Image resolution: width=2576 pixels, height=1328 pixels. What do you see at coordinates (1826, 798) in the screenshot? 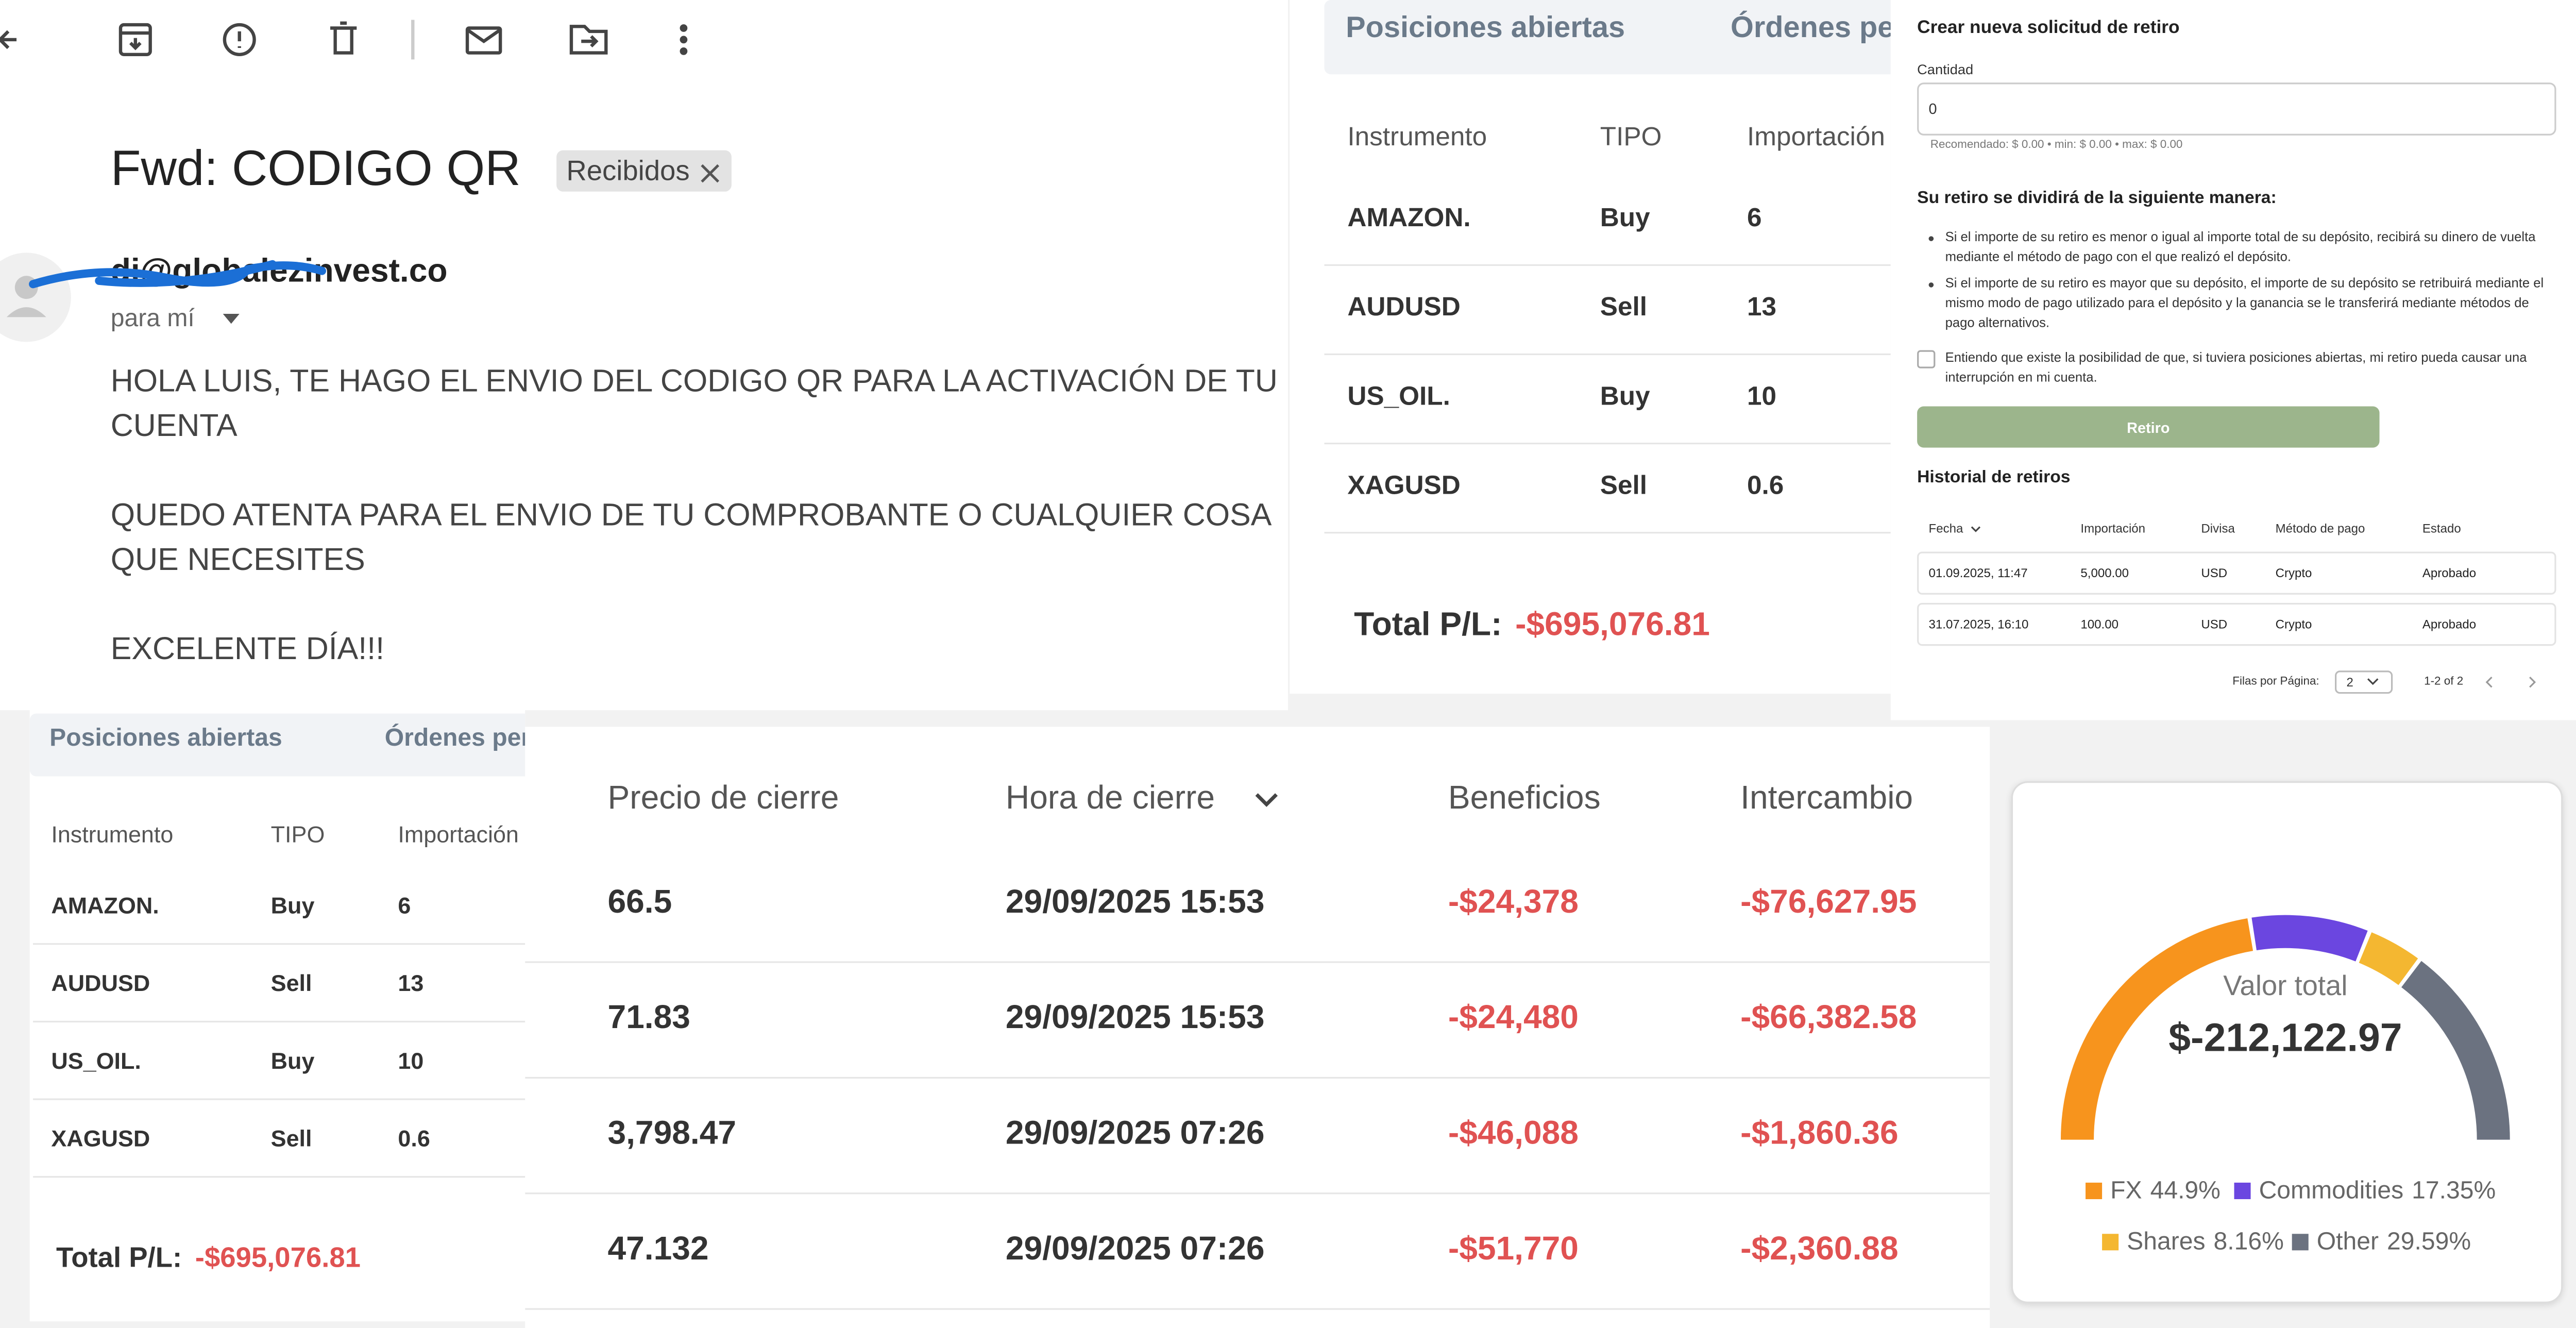
I see `column-header: Intercambio` at bounding box center [1826, 798].